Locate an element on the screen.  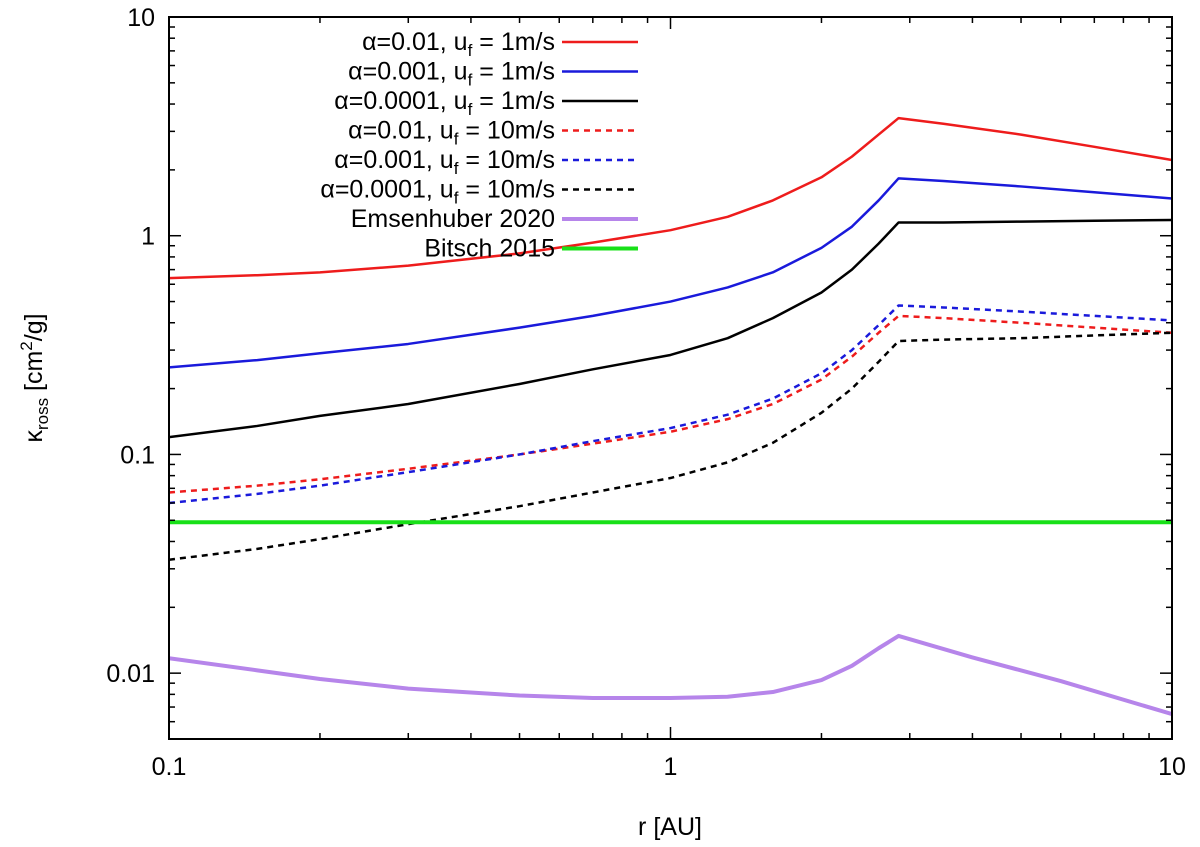
legend-label-1: α=0.01, uf = 1m/s is located at coordinates (458, 44).